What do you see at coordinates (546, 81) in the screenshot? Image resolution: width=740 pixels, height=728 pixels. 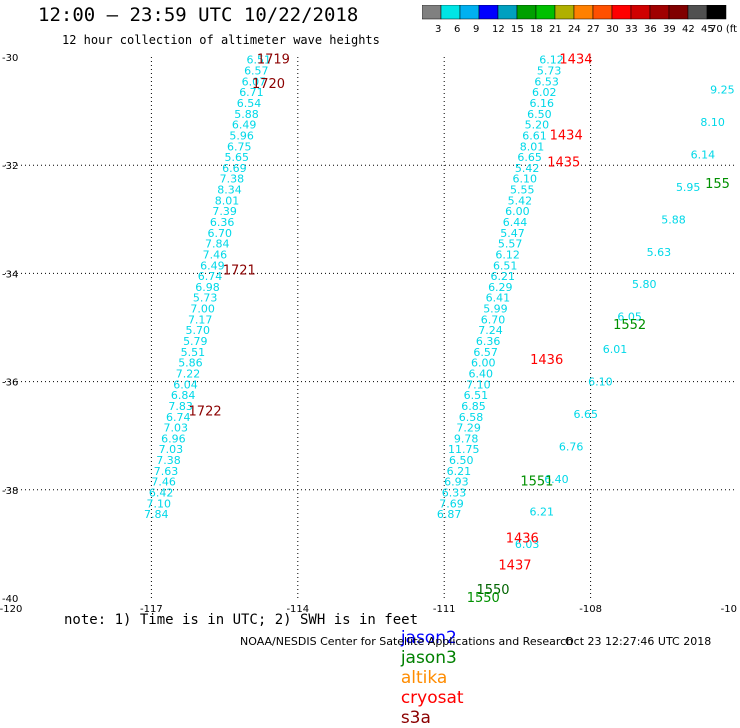 I see `data-point-s3a: 6.53` at bounding box center [546, 81].